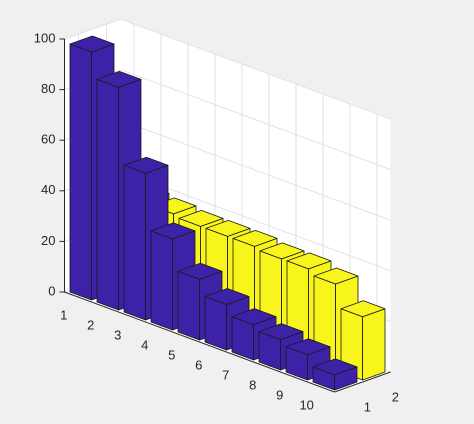 This screenshot has height=424, width=474. I want to click on bar-side, so click(374, 344).